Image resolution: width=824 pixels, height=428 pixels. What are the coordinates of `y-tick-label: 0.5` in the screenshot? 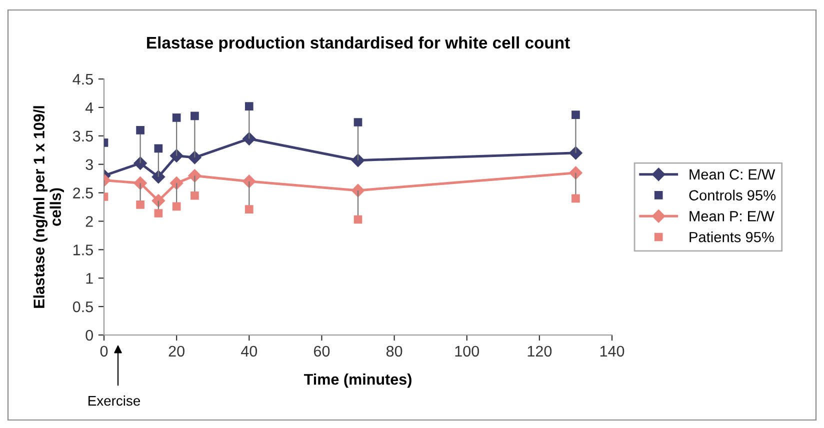 It's located at (82, 306).